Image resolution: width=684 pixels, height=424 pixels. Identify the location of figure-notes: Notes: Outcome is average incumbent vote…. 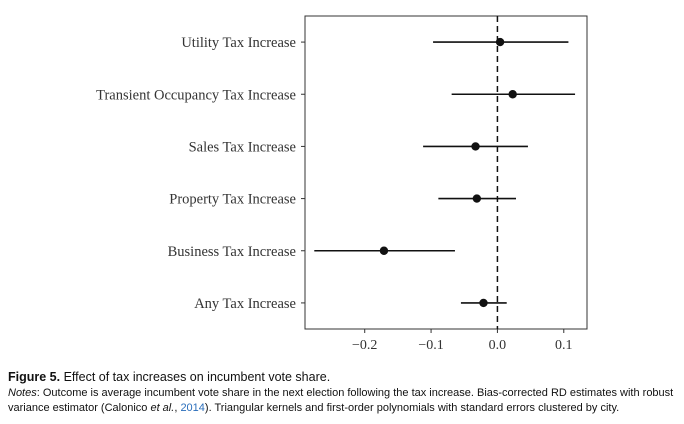
(344, 400).